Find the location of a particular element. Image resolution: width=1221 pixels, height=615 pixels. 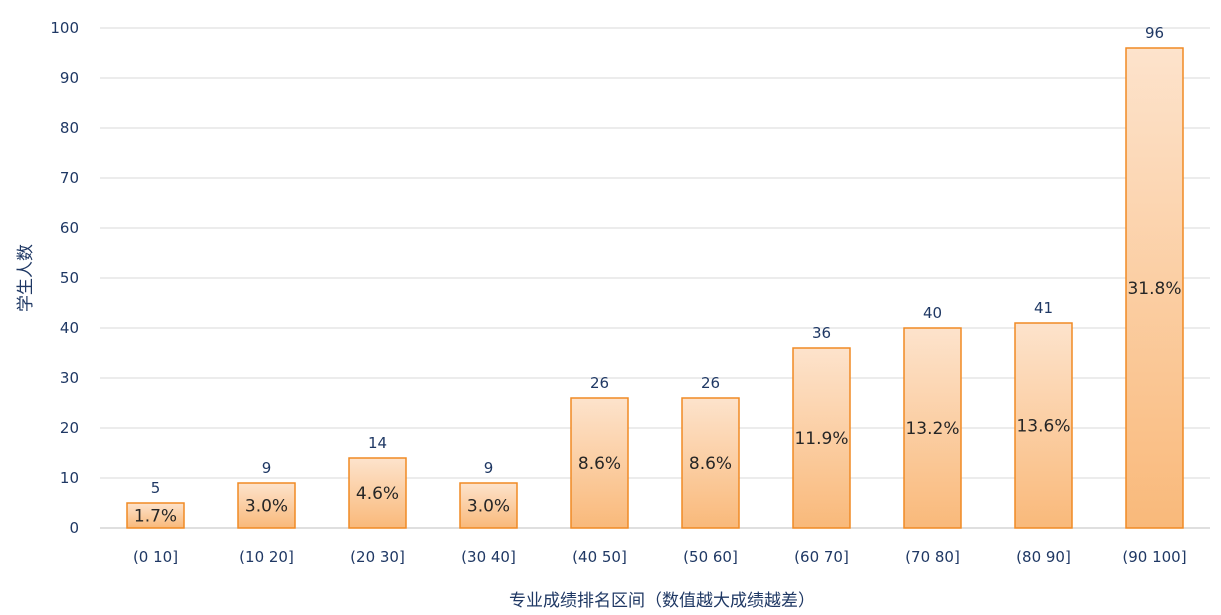

y-tick-label: 0 is located at coordinates (74, 528).